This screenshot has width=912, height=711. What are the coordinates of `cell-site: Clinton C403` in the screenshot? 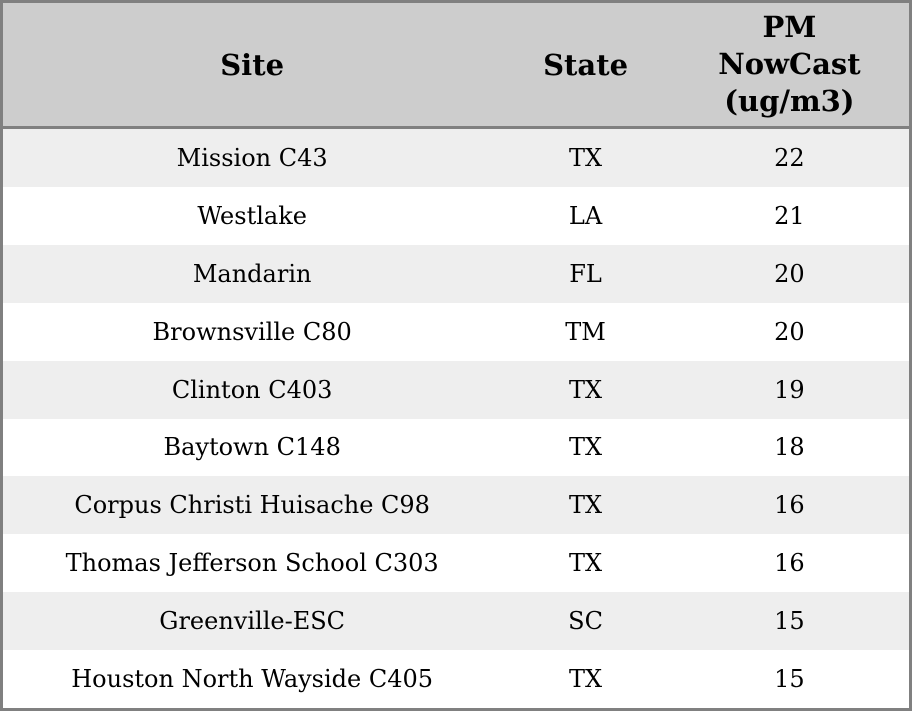 It's located at (252, 389).